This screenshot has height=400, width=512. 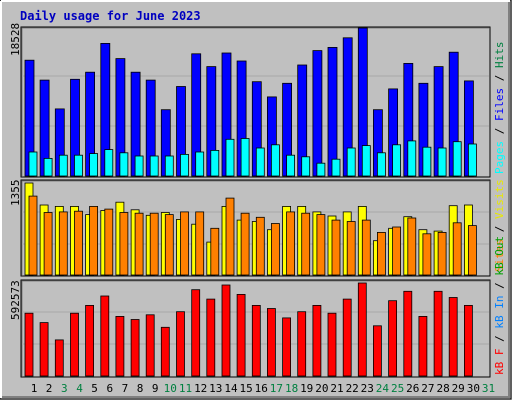 I want to click on day-label: 1, so click(x=34, y=388).